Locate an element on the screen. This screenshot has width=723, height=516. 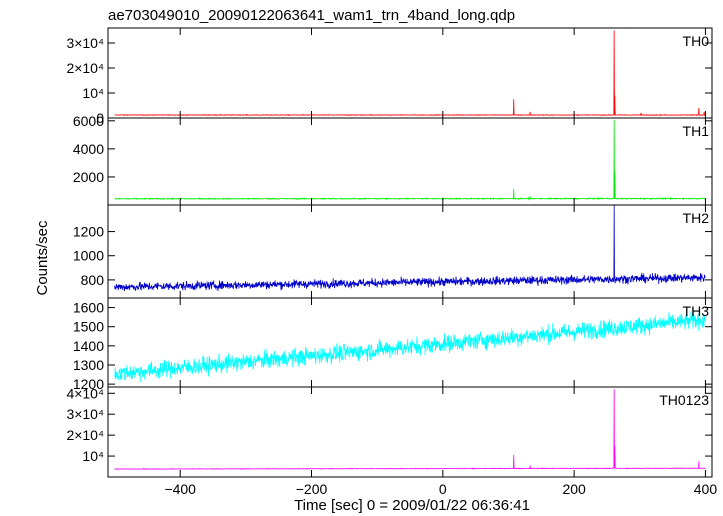
y-tick-label: 2000 is located at coordinates (88, 177).